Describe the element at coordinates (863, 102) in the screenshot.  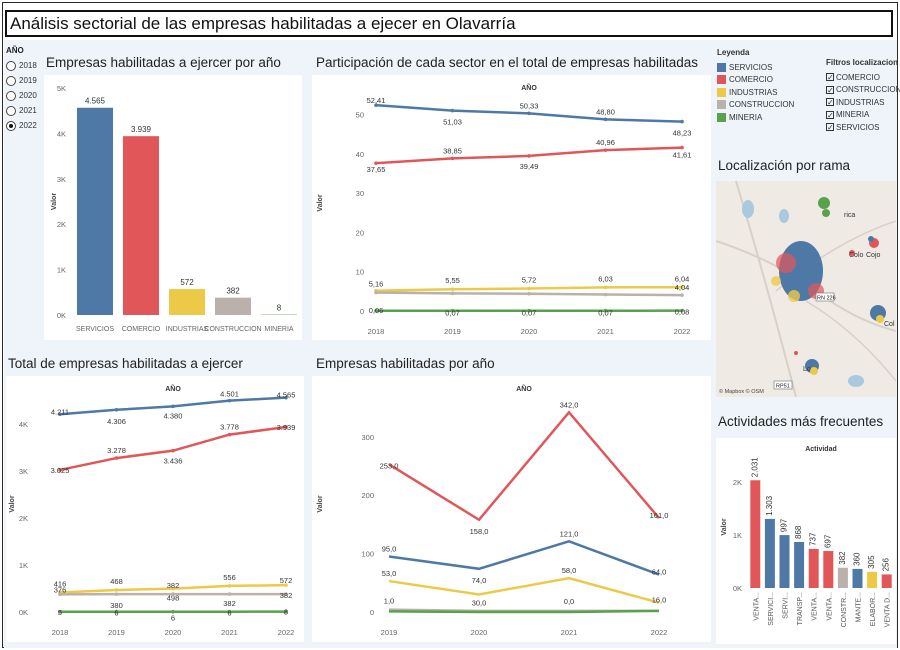
I see `filter-item: ✓ INDUSTRIAS` at that location.